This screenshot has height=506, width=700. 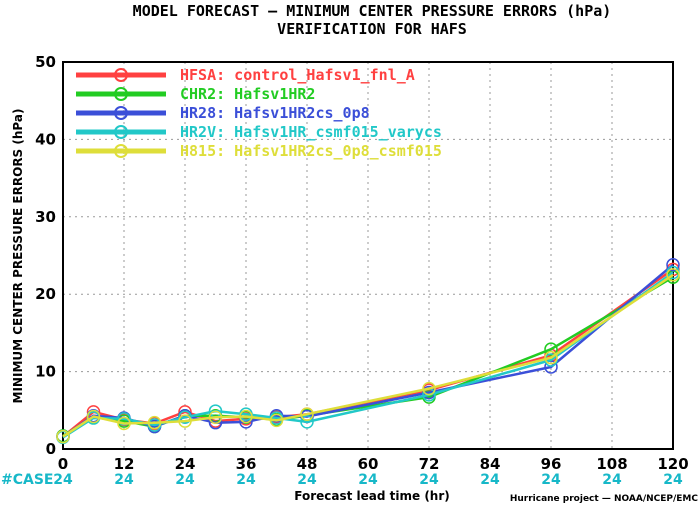 I want to click on legend-entry: HR2V: Hafsv1HR_csmf015_varycs, so click(x=259, y=132).